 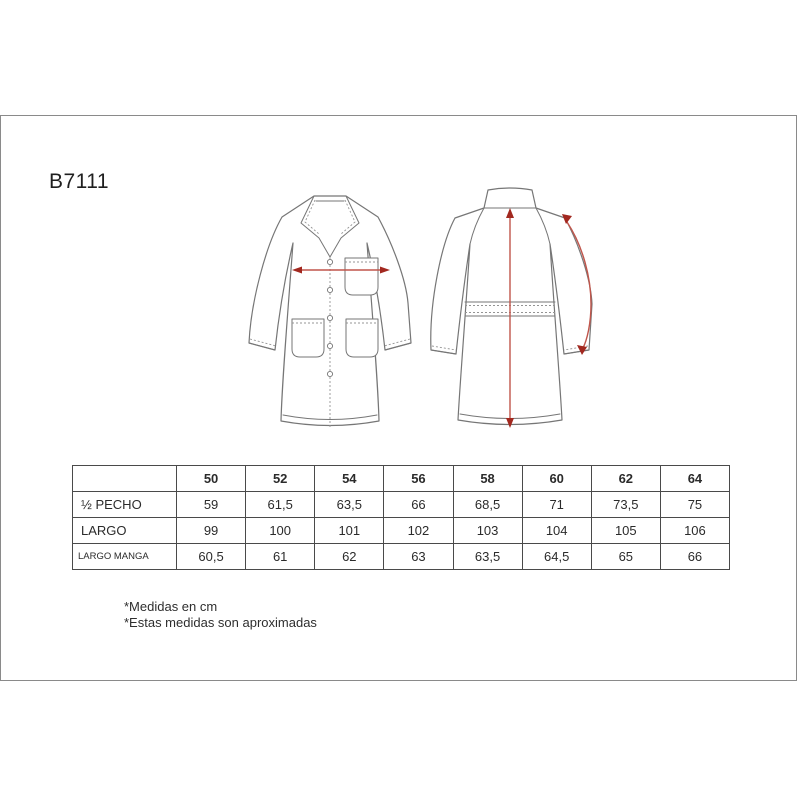 I want to click on size-value-cell: 62, so click(x=349, y=556).